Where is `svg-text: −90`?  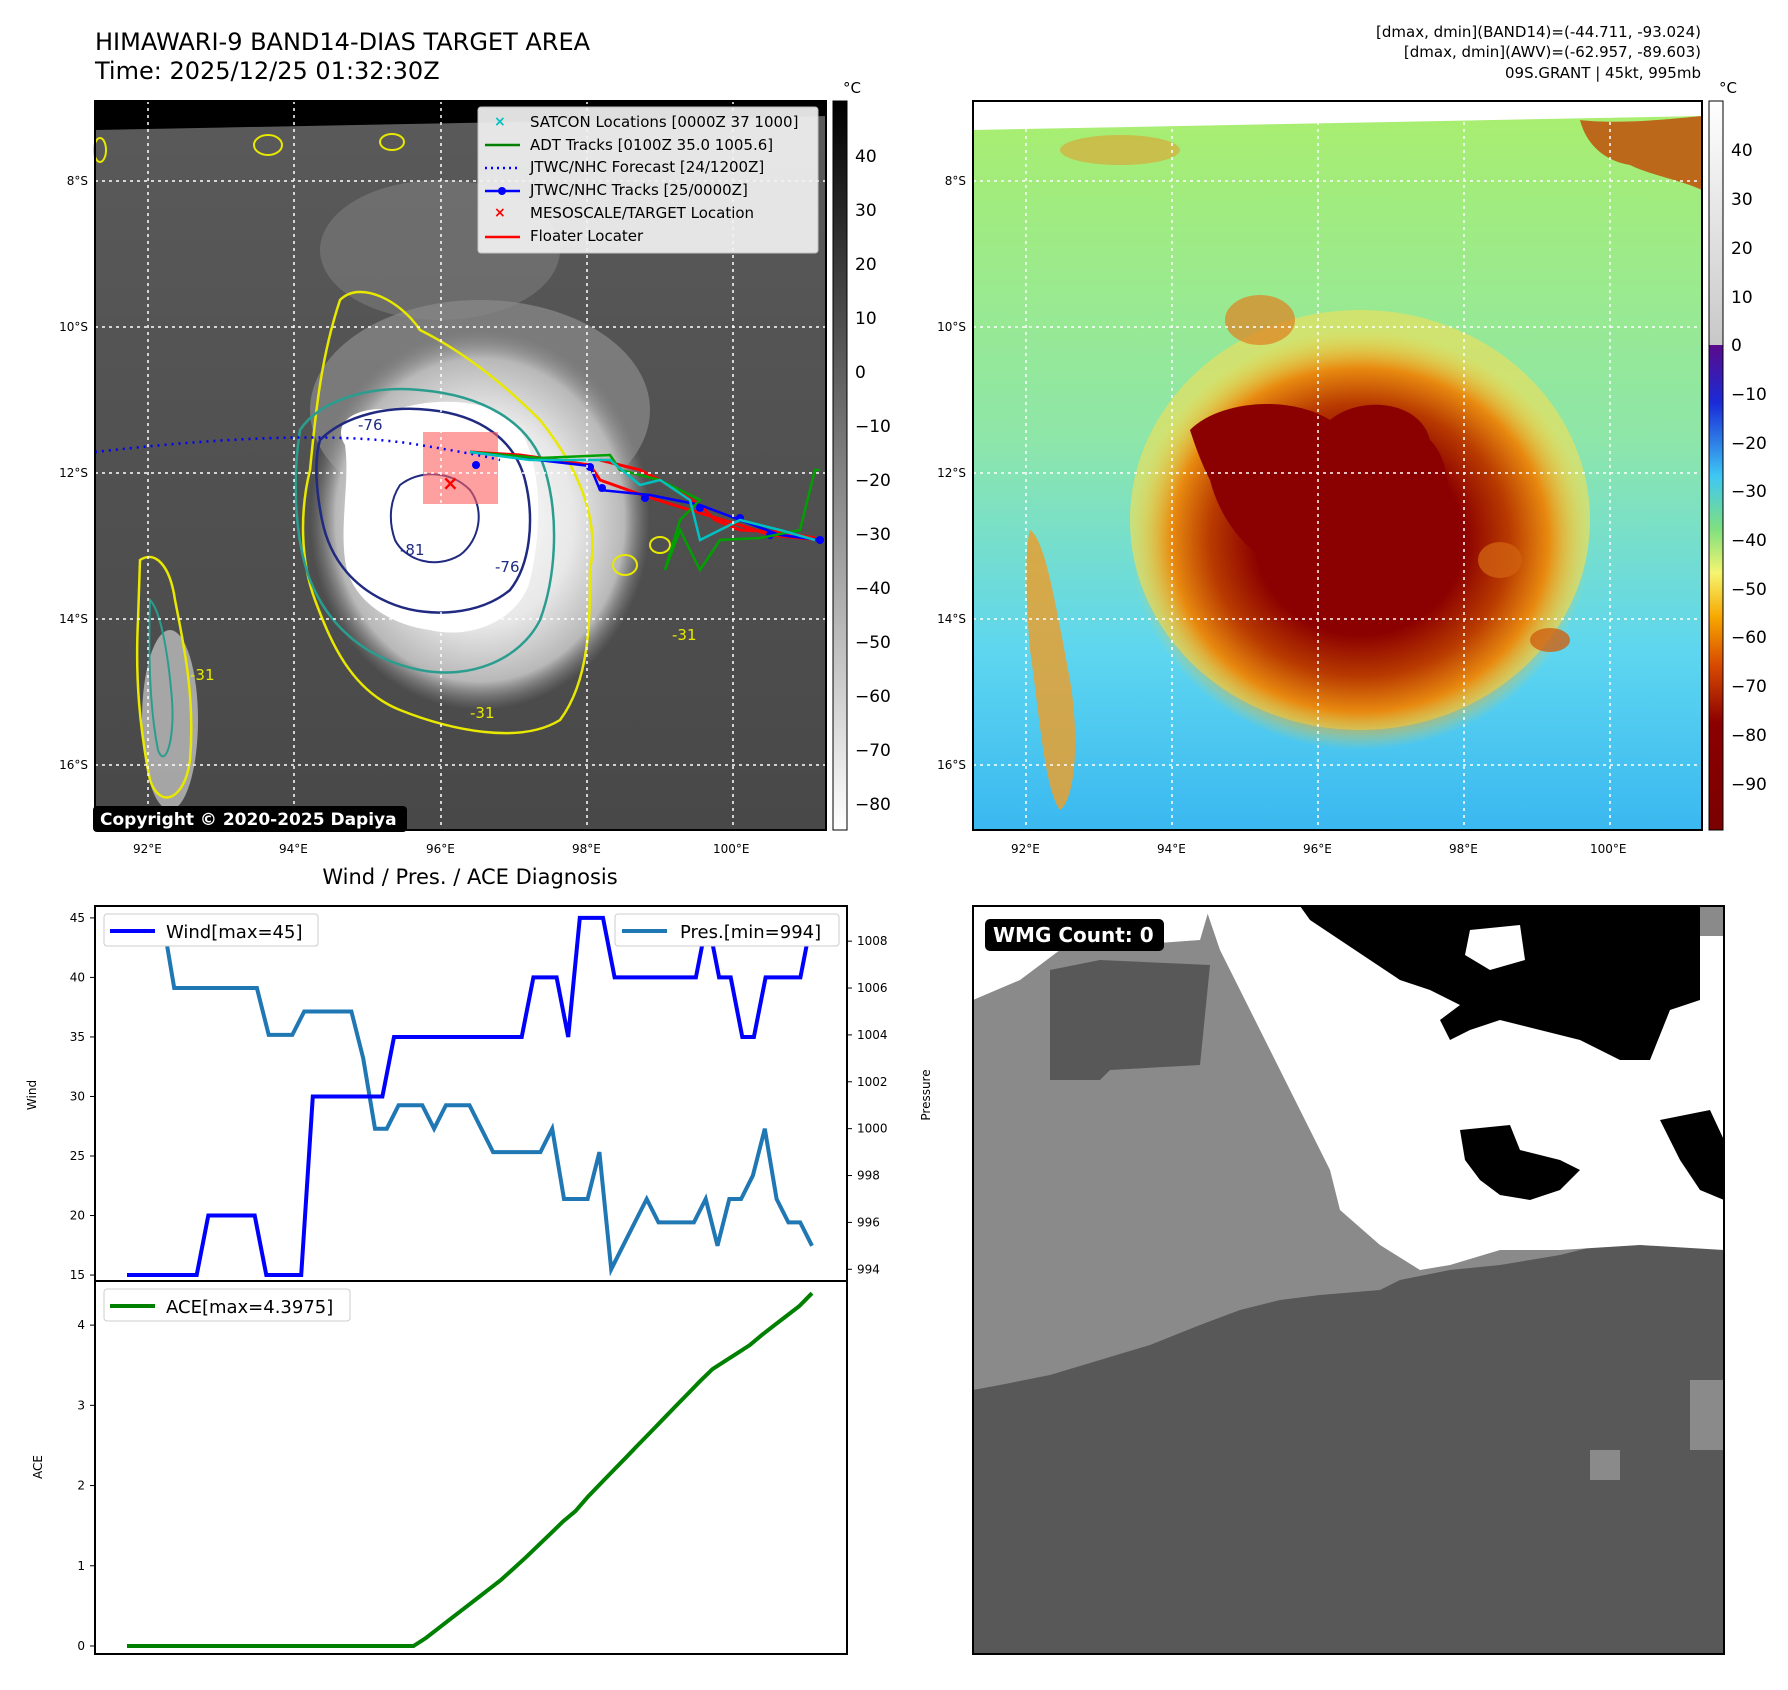 svg-text: −90 is located at coordinates (1749, 785).